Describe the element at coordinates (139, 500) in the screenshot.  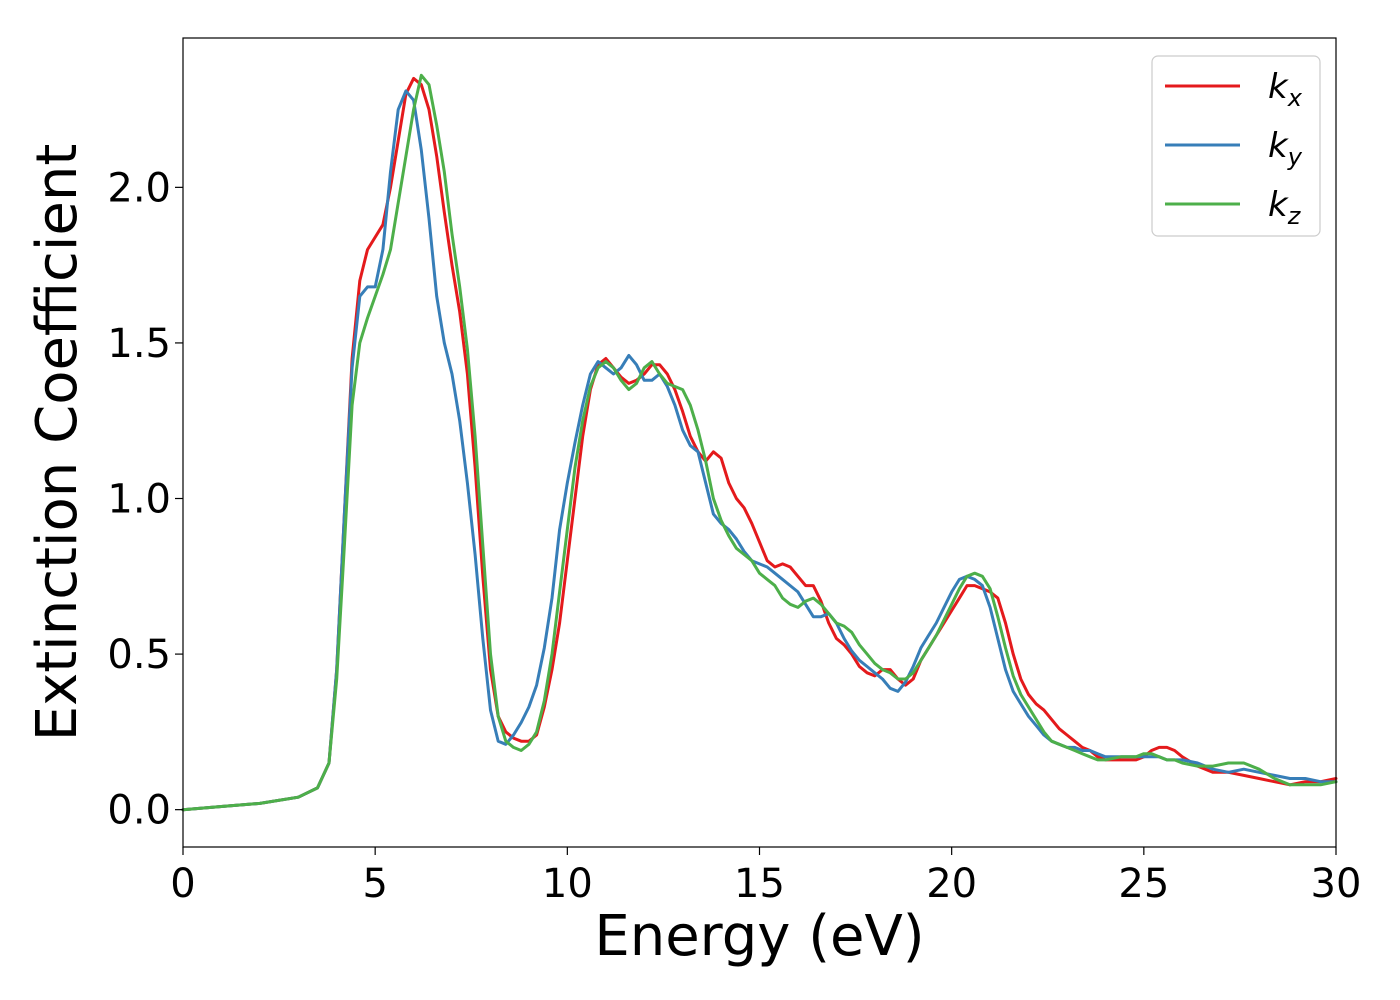
I see `y-tick-label: 1.0` at that location.